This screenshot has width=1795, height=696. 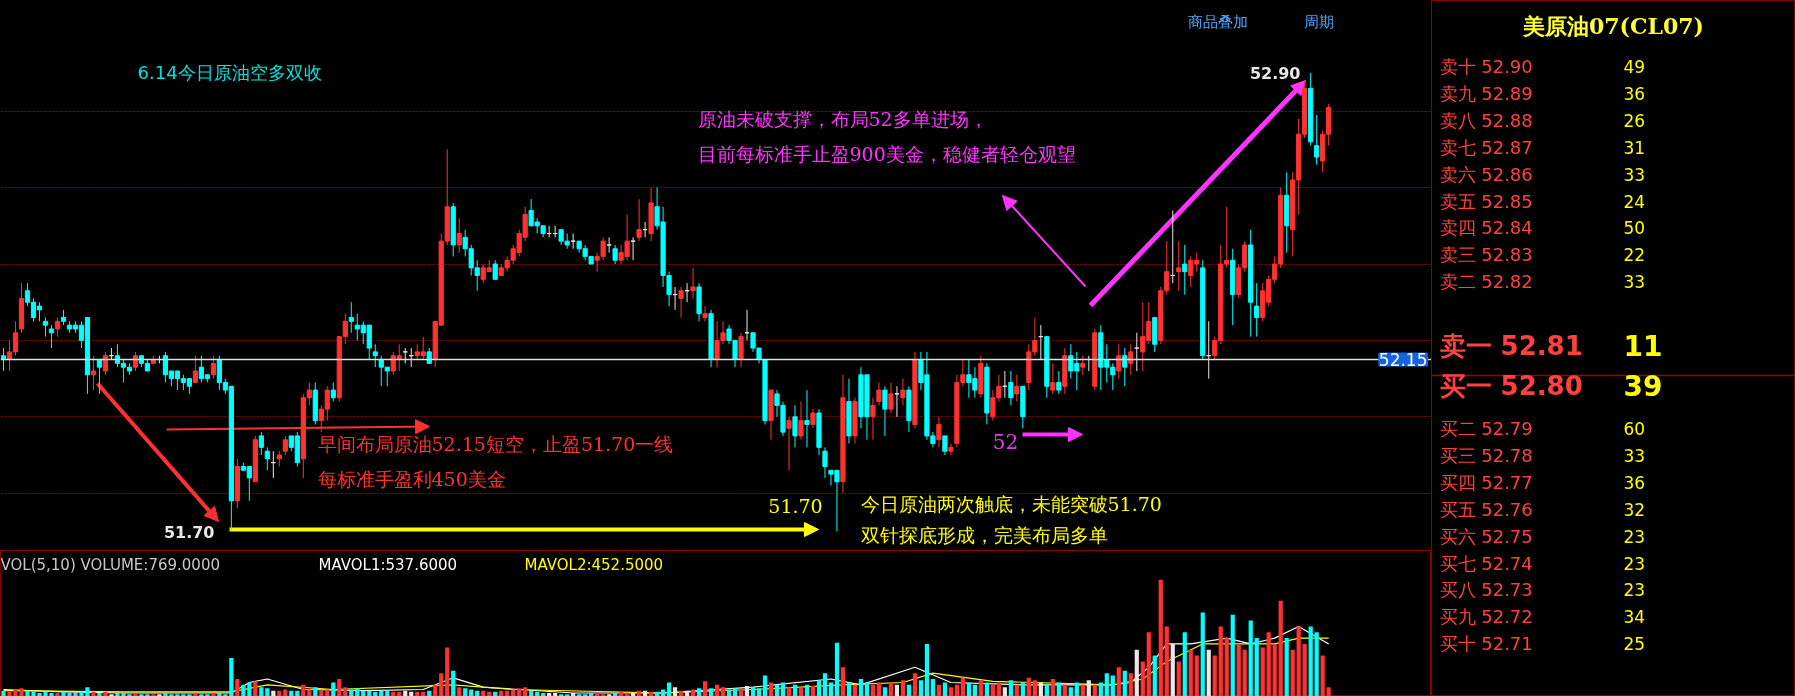 What do you see at coordinates (1634, 482) in the screenshot?
I see `text: 36` at bounding box center [1634, 482].